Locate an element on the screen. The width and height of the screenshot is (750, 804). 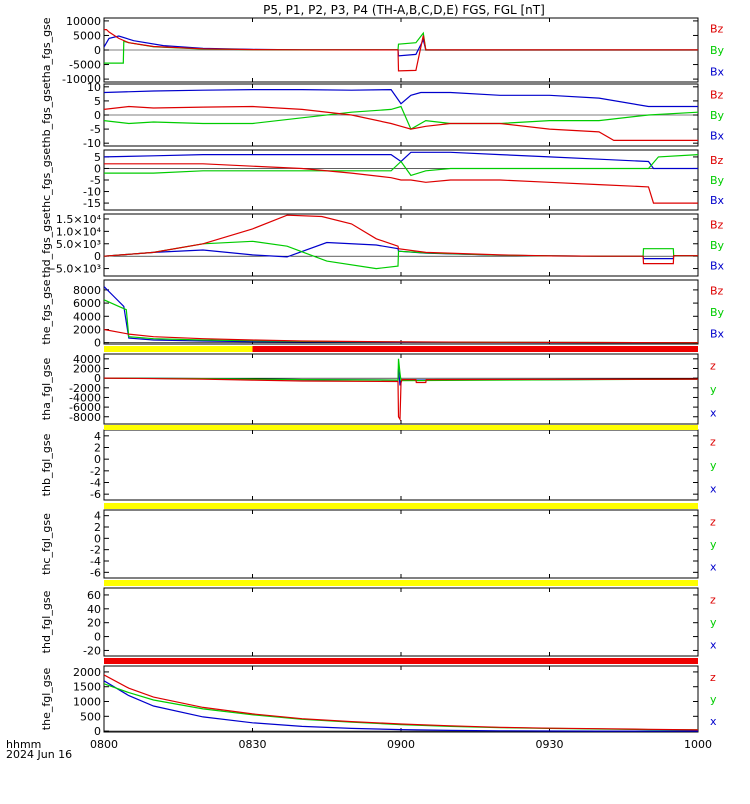
series-line-x is located at coordinates (401, 706).